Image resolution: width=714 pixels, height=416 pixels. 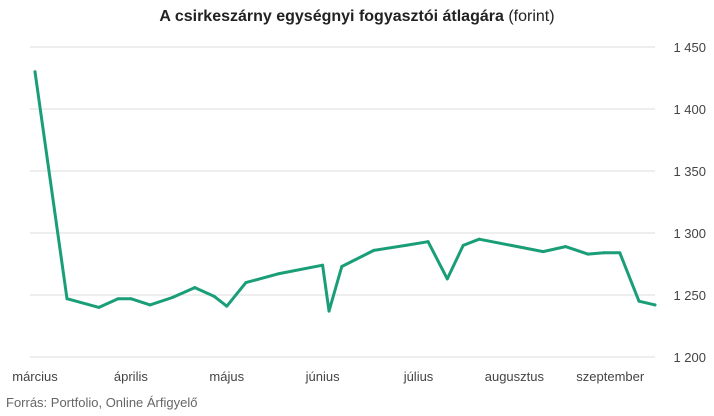 I want to click on x-tick-label: május, so click(x=226, y=376).